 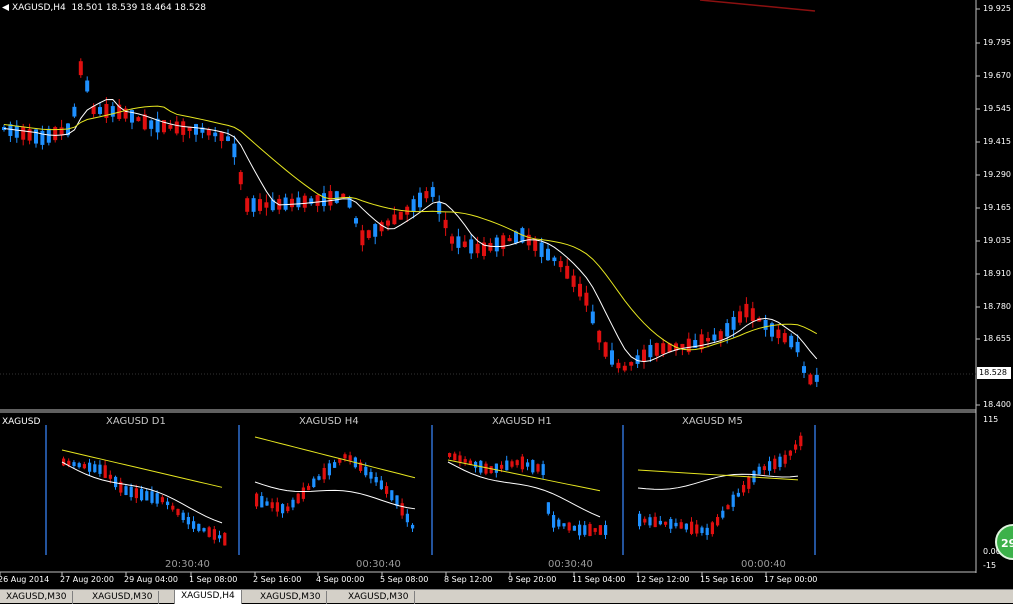 I want to click on panel-m5-title: XAGUSD M5, so click(x=712, y=421).